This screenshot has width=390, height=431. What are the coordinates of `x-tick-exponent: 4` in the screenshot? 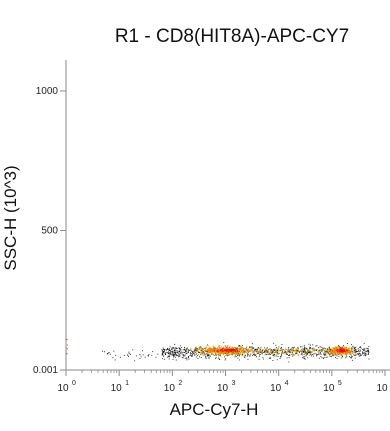 It's located at (287, 383).